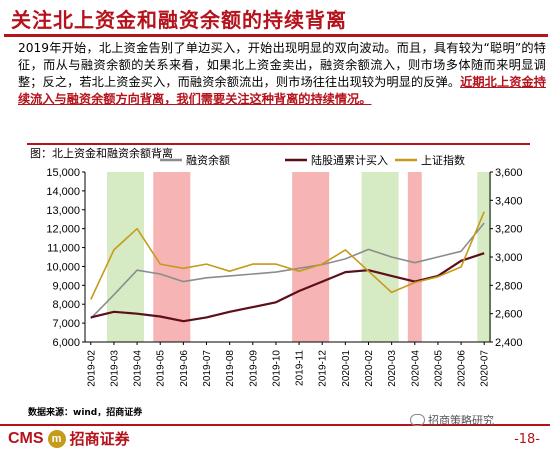 The image size is (550, 453). What do you see at coordinates (323, 368) in the screenshot?
I see `x-tick-label: 2019-12` at bounding box center [323, 368].